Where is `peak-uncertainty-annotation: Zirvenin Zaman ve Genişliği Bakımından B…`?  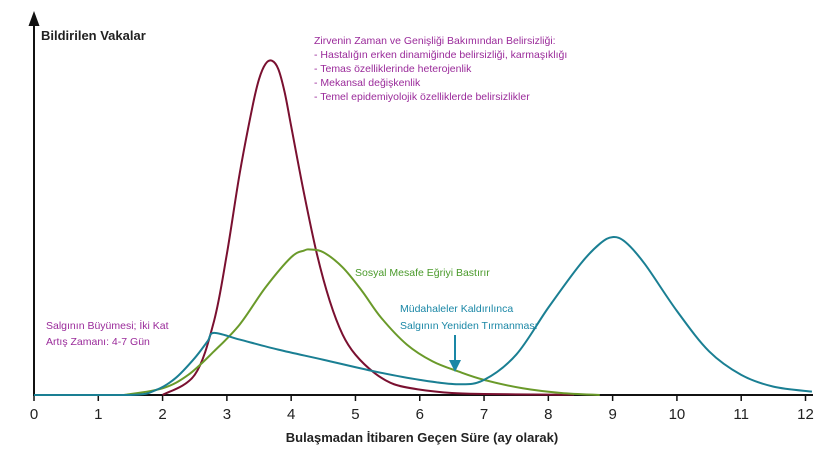
peak-uncertainty-annotation: Zirvenin Zaman ve Genişliği Bakımından B… is located at coordinates (440, 69).